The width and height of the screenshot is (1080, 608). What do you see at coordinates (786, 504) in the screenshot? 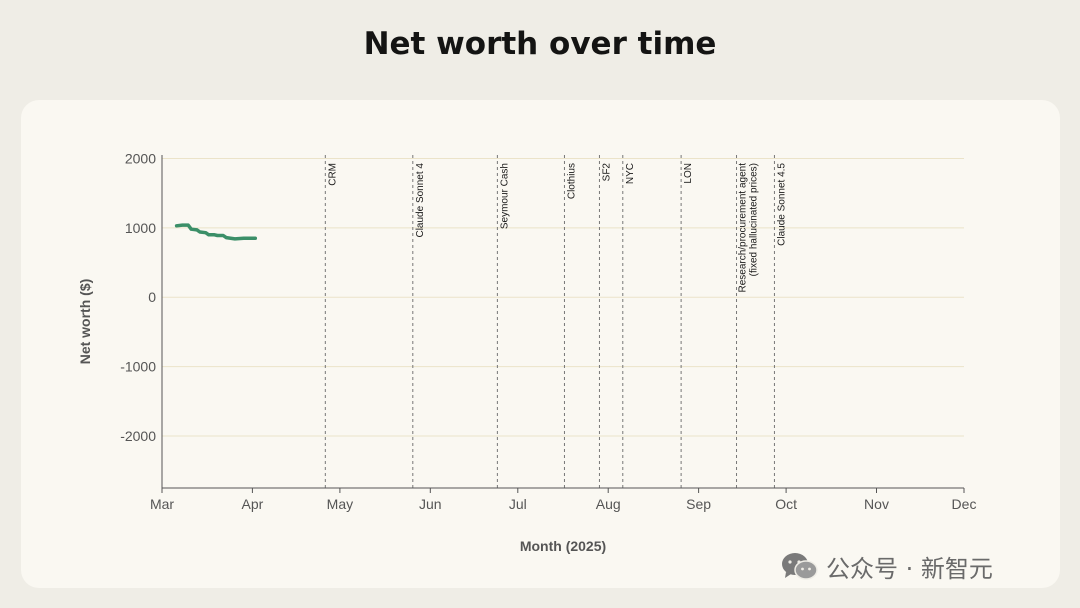
I see `x-tick-label: Oct` at bounding box center [786, 504].